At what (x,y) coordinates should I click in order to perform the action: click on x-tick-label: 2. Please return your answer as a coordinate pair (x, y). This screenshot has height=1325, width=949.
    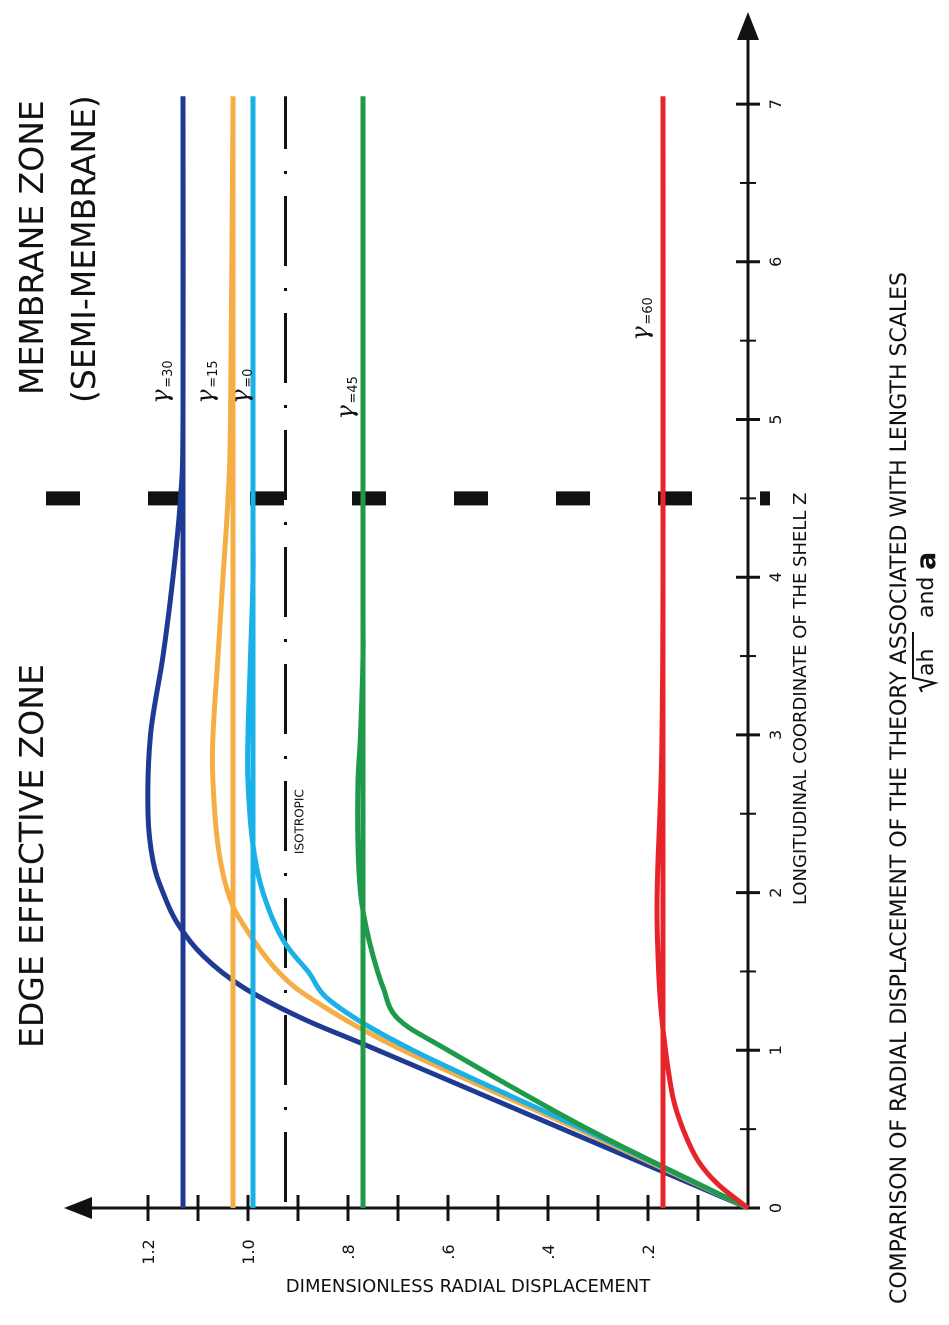
    Looking at the image, I should click on (775, 893).